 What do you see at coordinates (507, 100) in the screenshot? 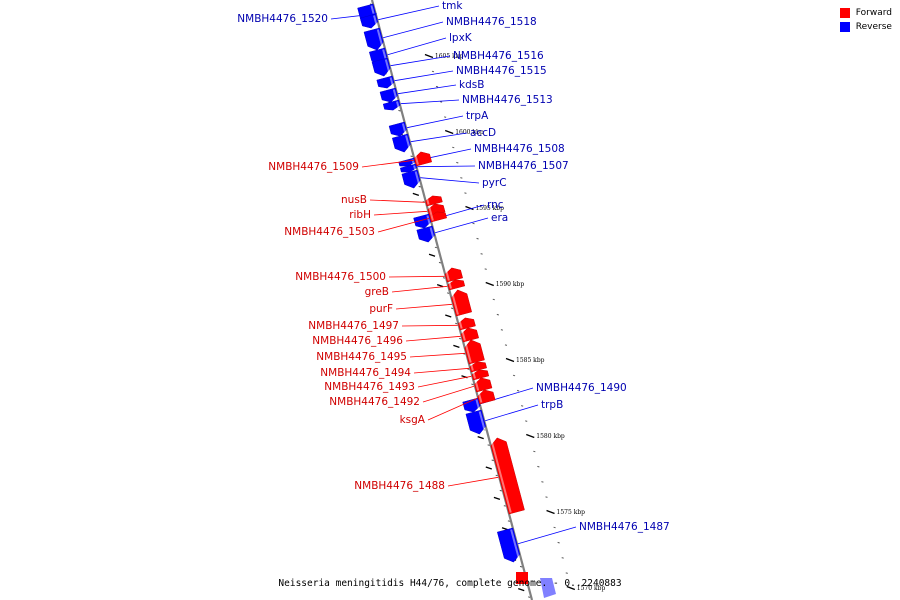
I see `gene-label: NMBH4476_1513` at bounding box center [507, 100].